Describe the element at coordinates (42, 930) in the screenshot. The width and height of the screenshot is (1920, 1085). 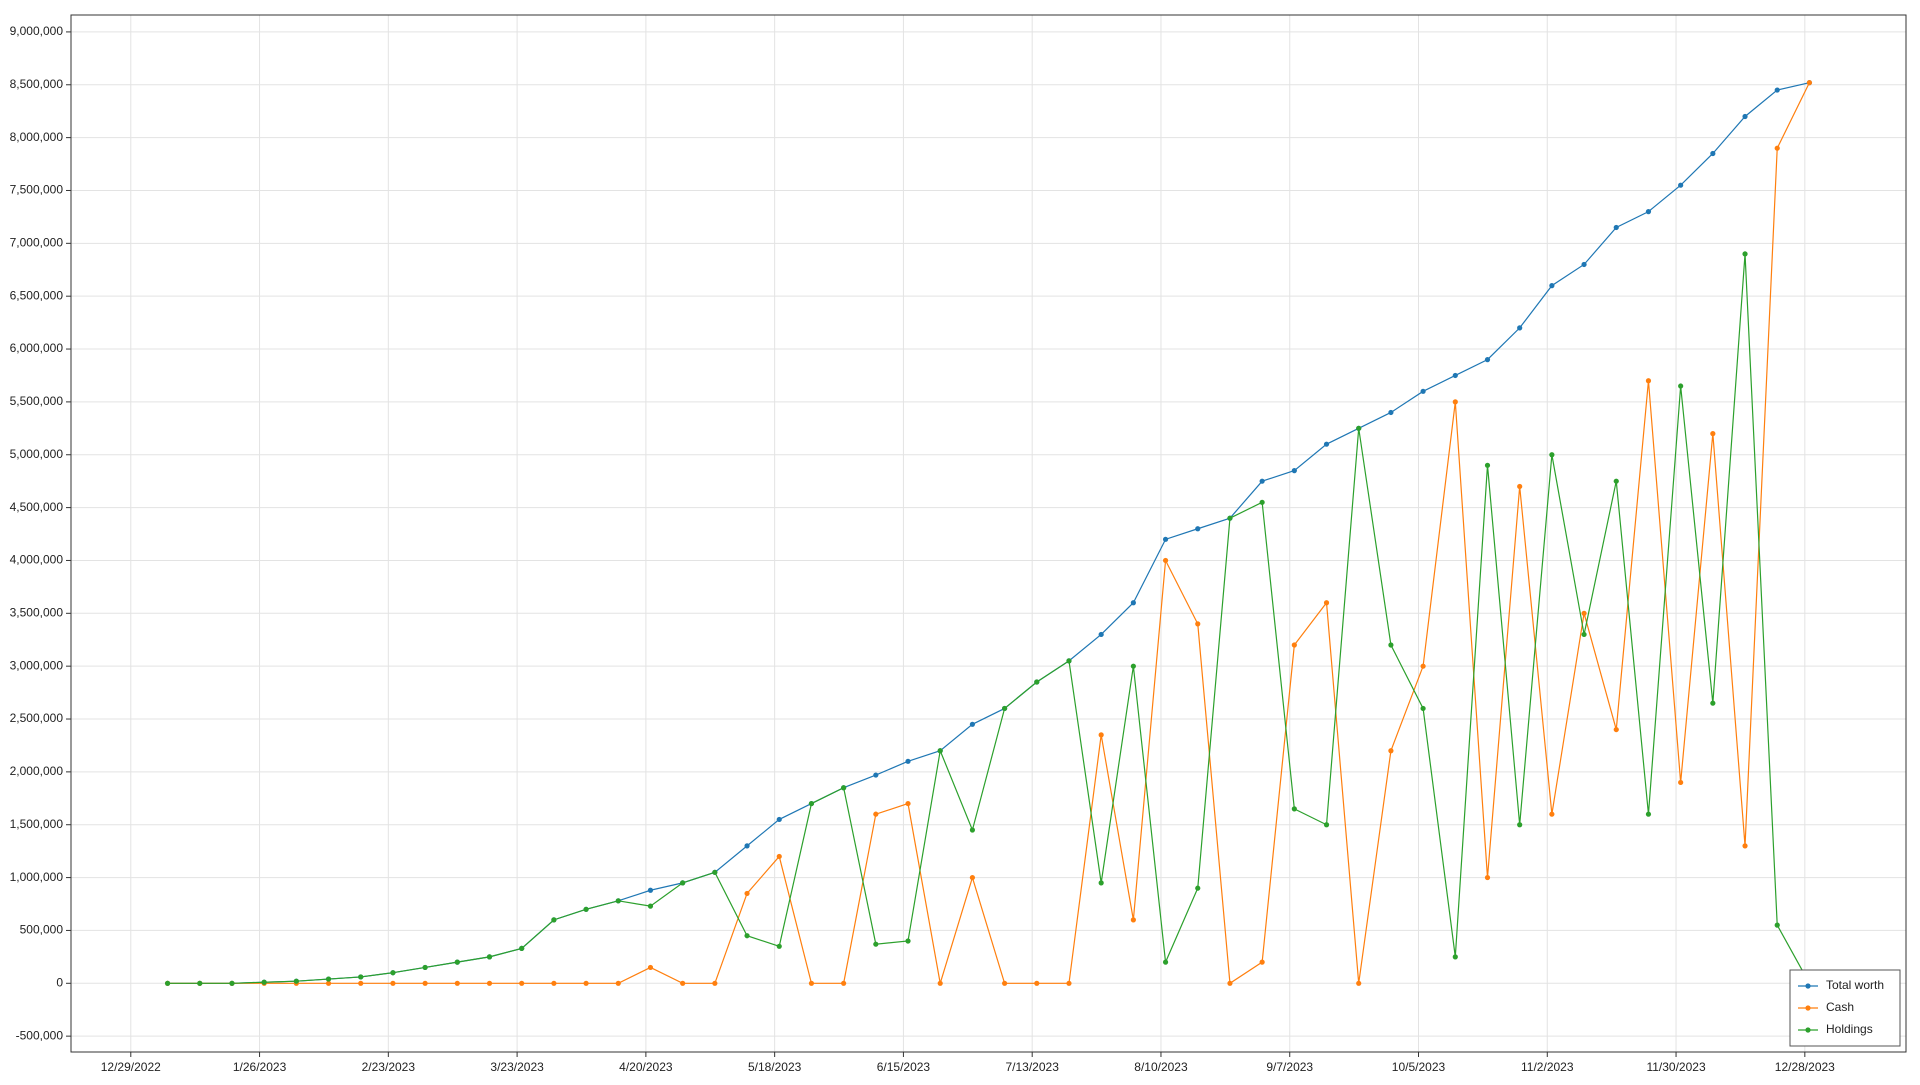
I see `y-tick-label: 500,000` at that location.